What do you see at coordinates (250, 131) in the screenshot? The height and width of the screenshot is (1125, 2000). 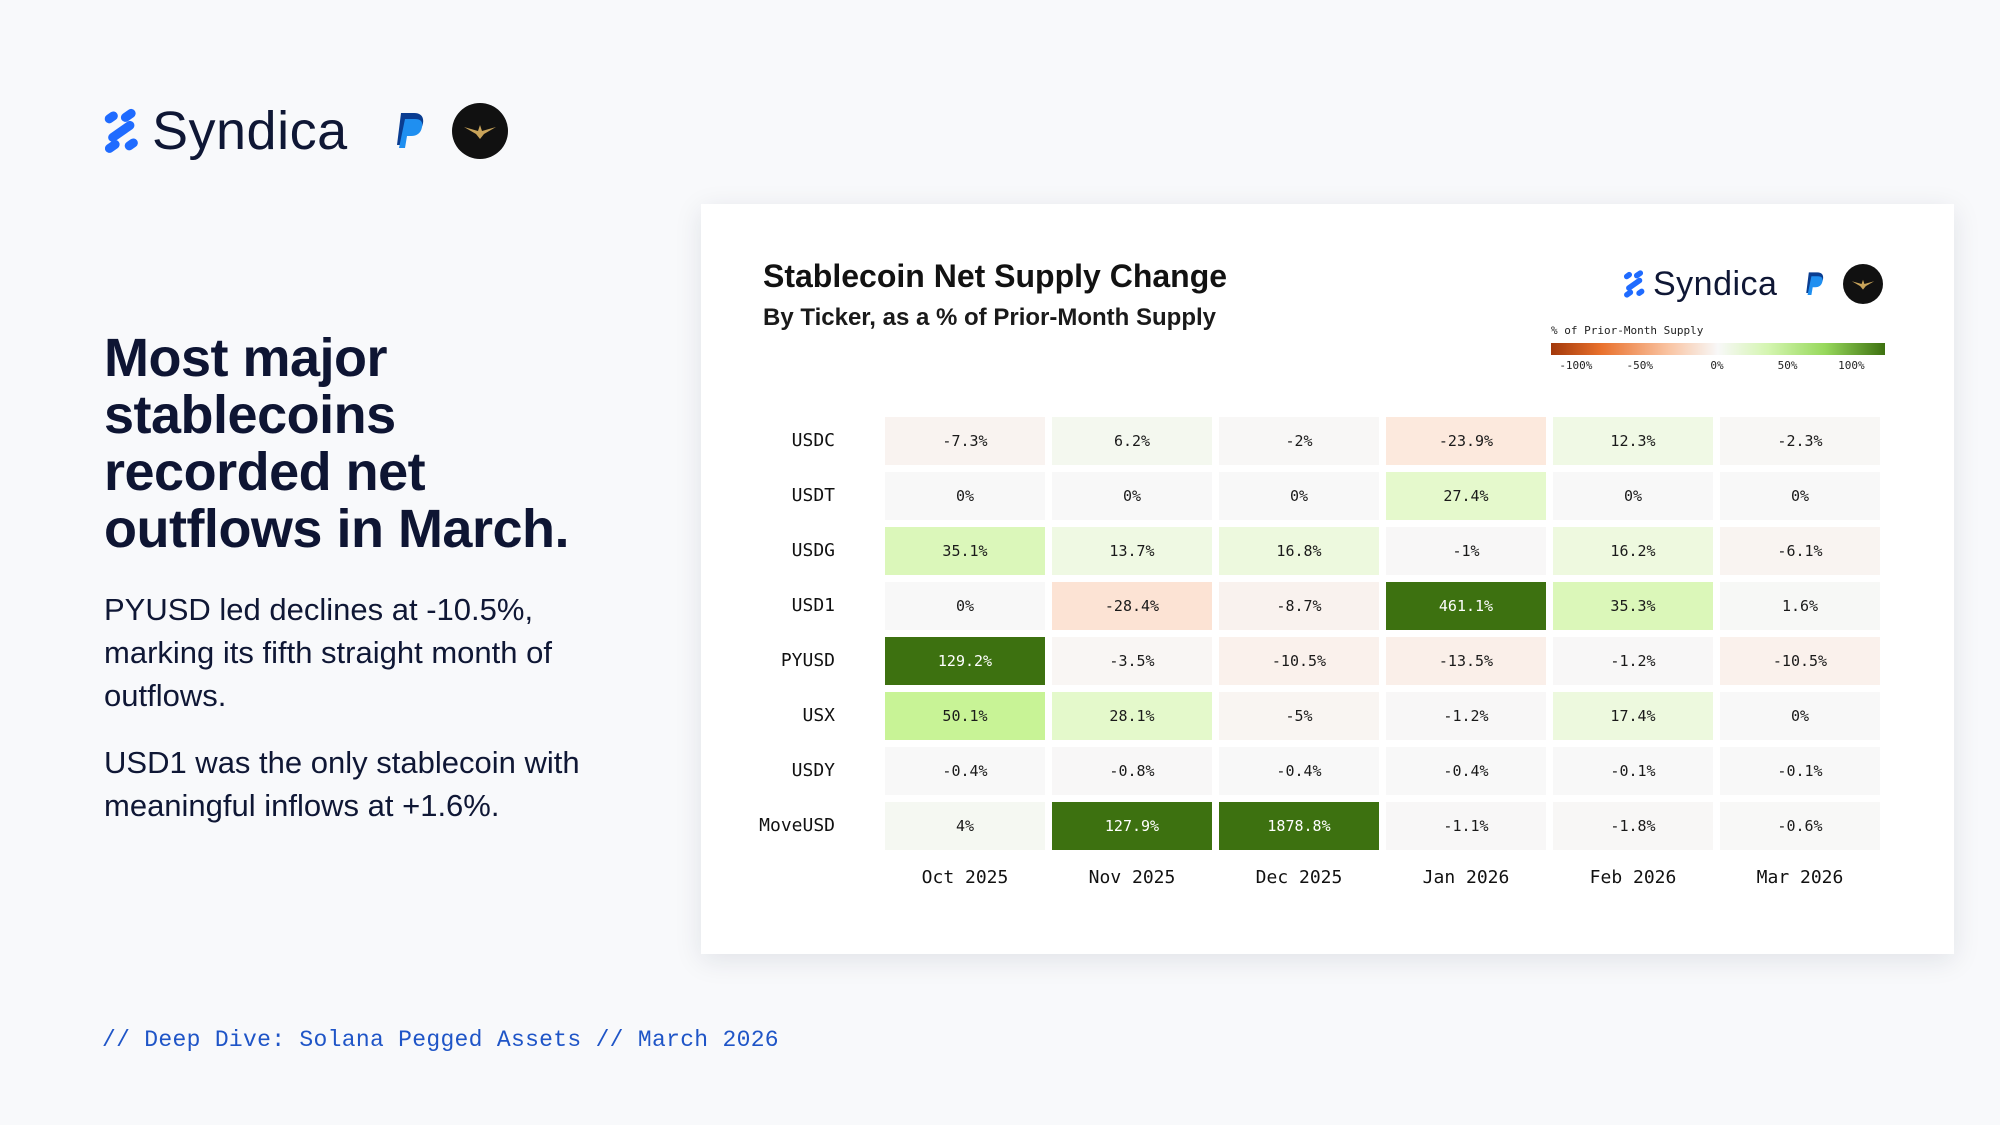 I see `syndica-wordmark: Syndica` at bounding box center [250, 131].